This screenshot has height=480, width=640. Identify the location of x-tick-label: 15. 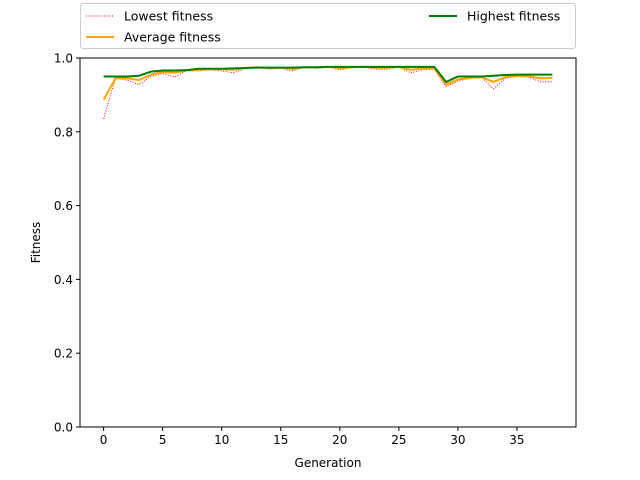
(280, 440).